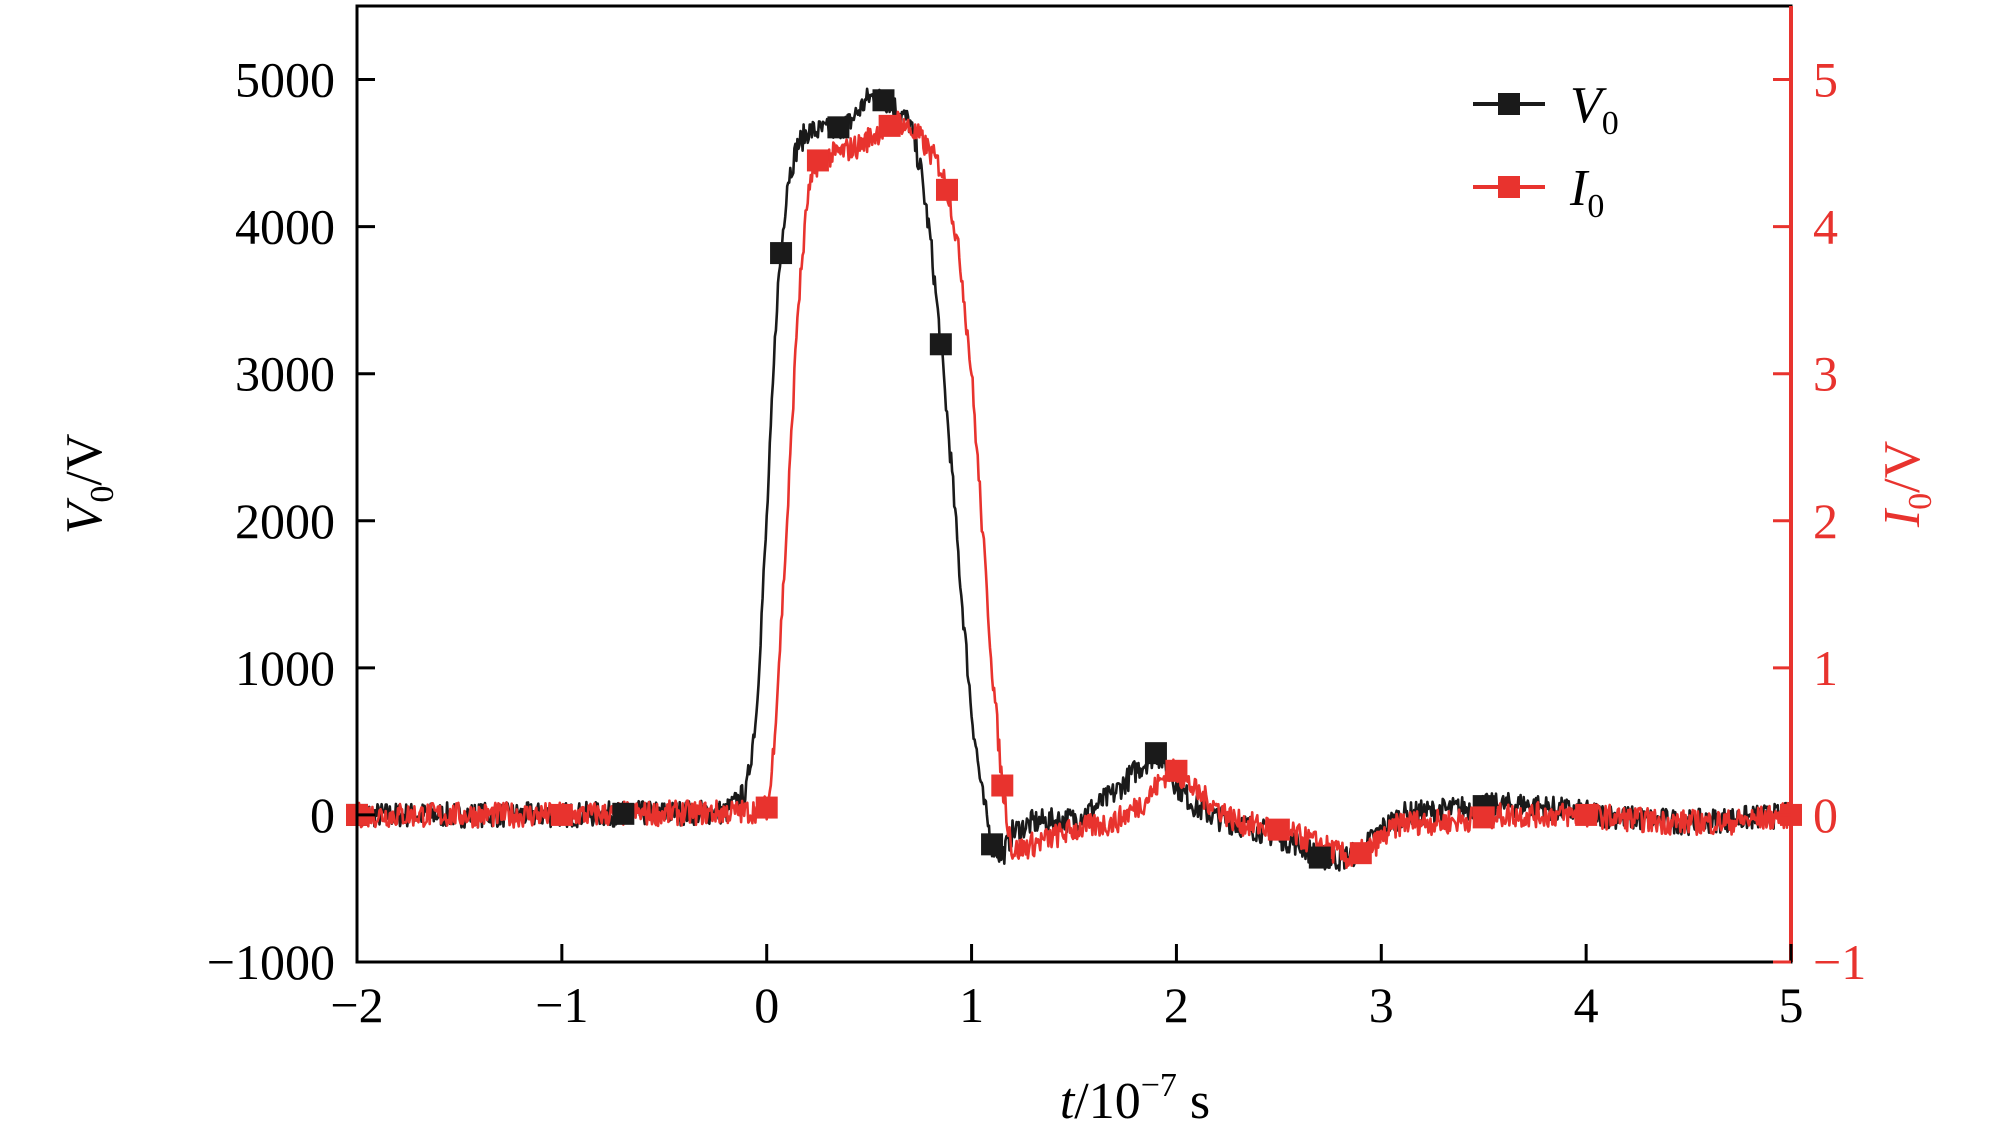  What do you see at coordinates (1538, 192) in the screenshot?
I see `legend-entry-i0: I0` at bounding box center [1538, 192].